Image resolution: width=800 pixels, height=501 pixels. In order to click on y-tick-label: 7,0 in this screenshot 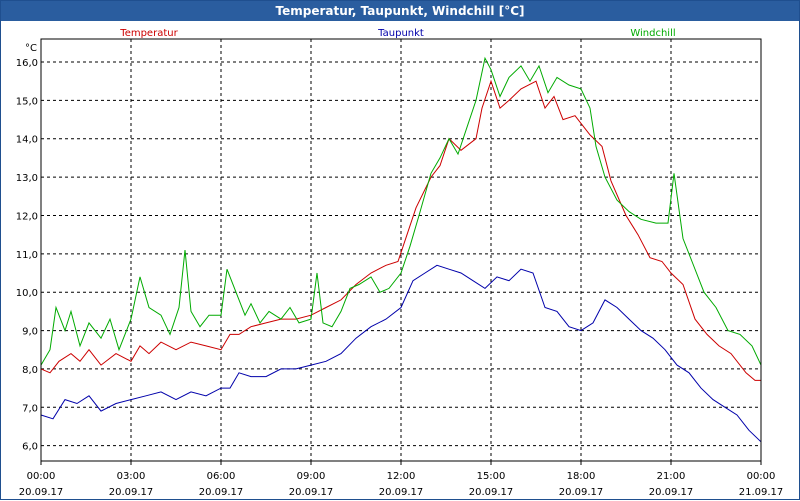, I will do `click(30, 408)`.